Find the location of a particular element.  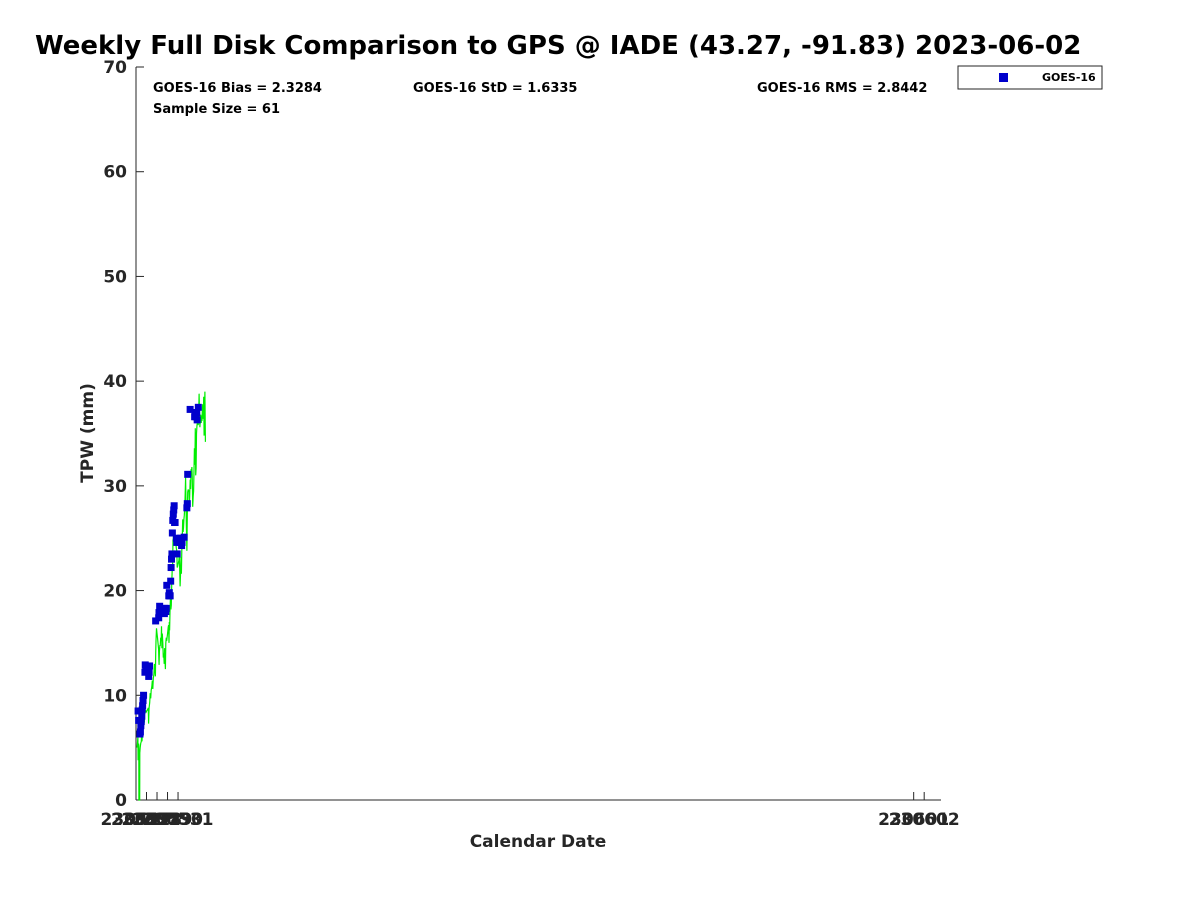

y-tick-label: 0 is located at coordinates (121, 801).